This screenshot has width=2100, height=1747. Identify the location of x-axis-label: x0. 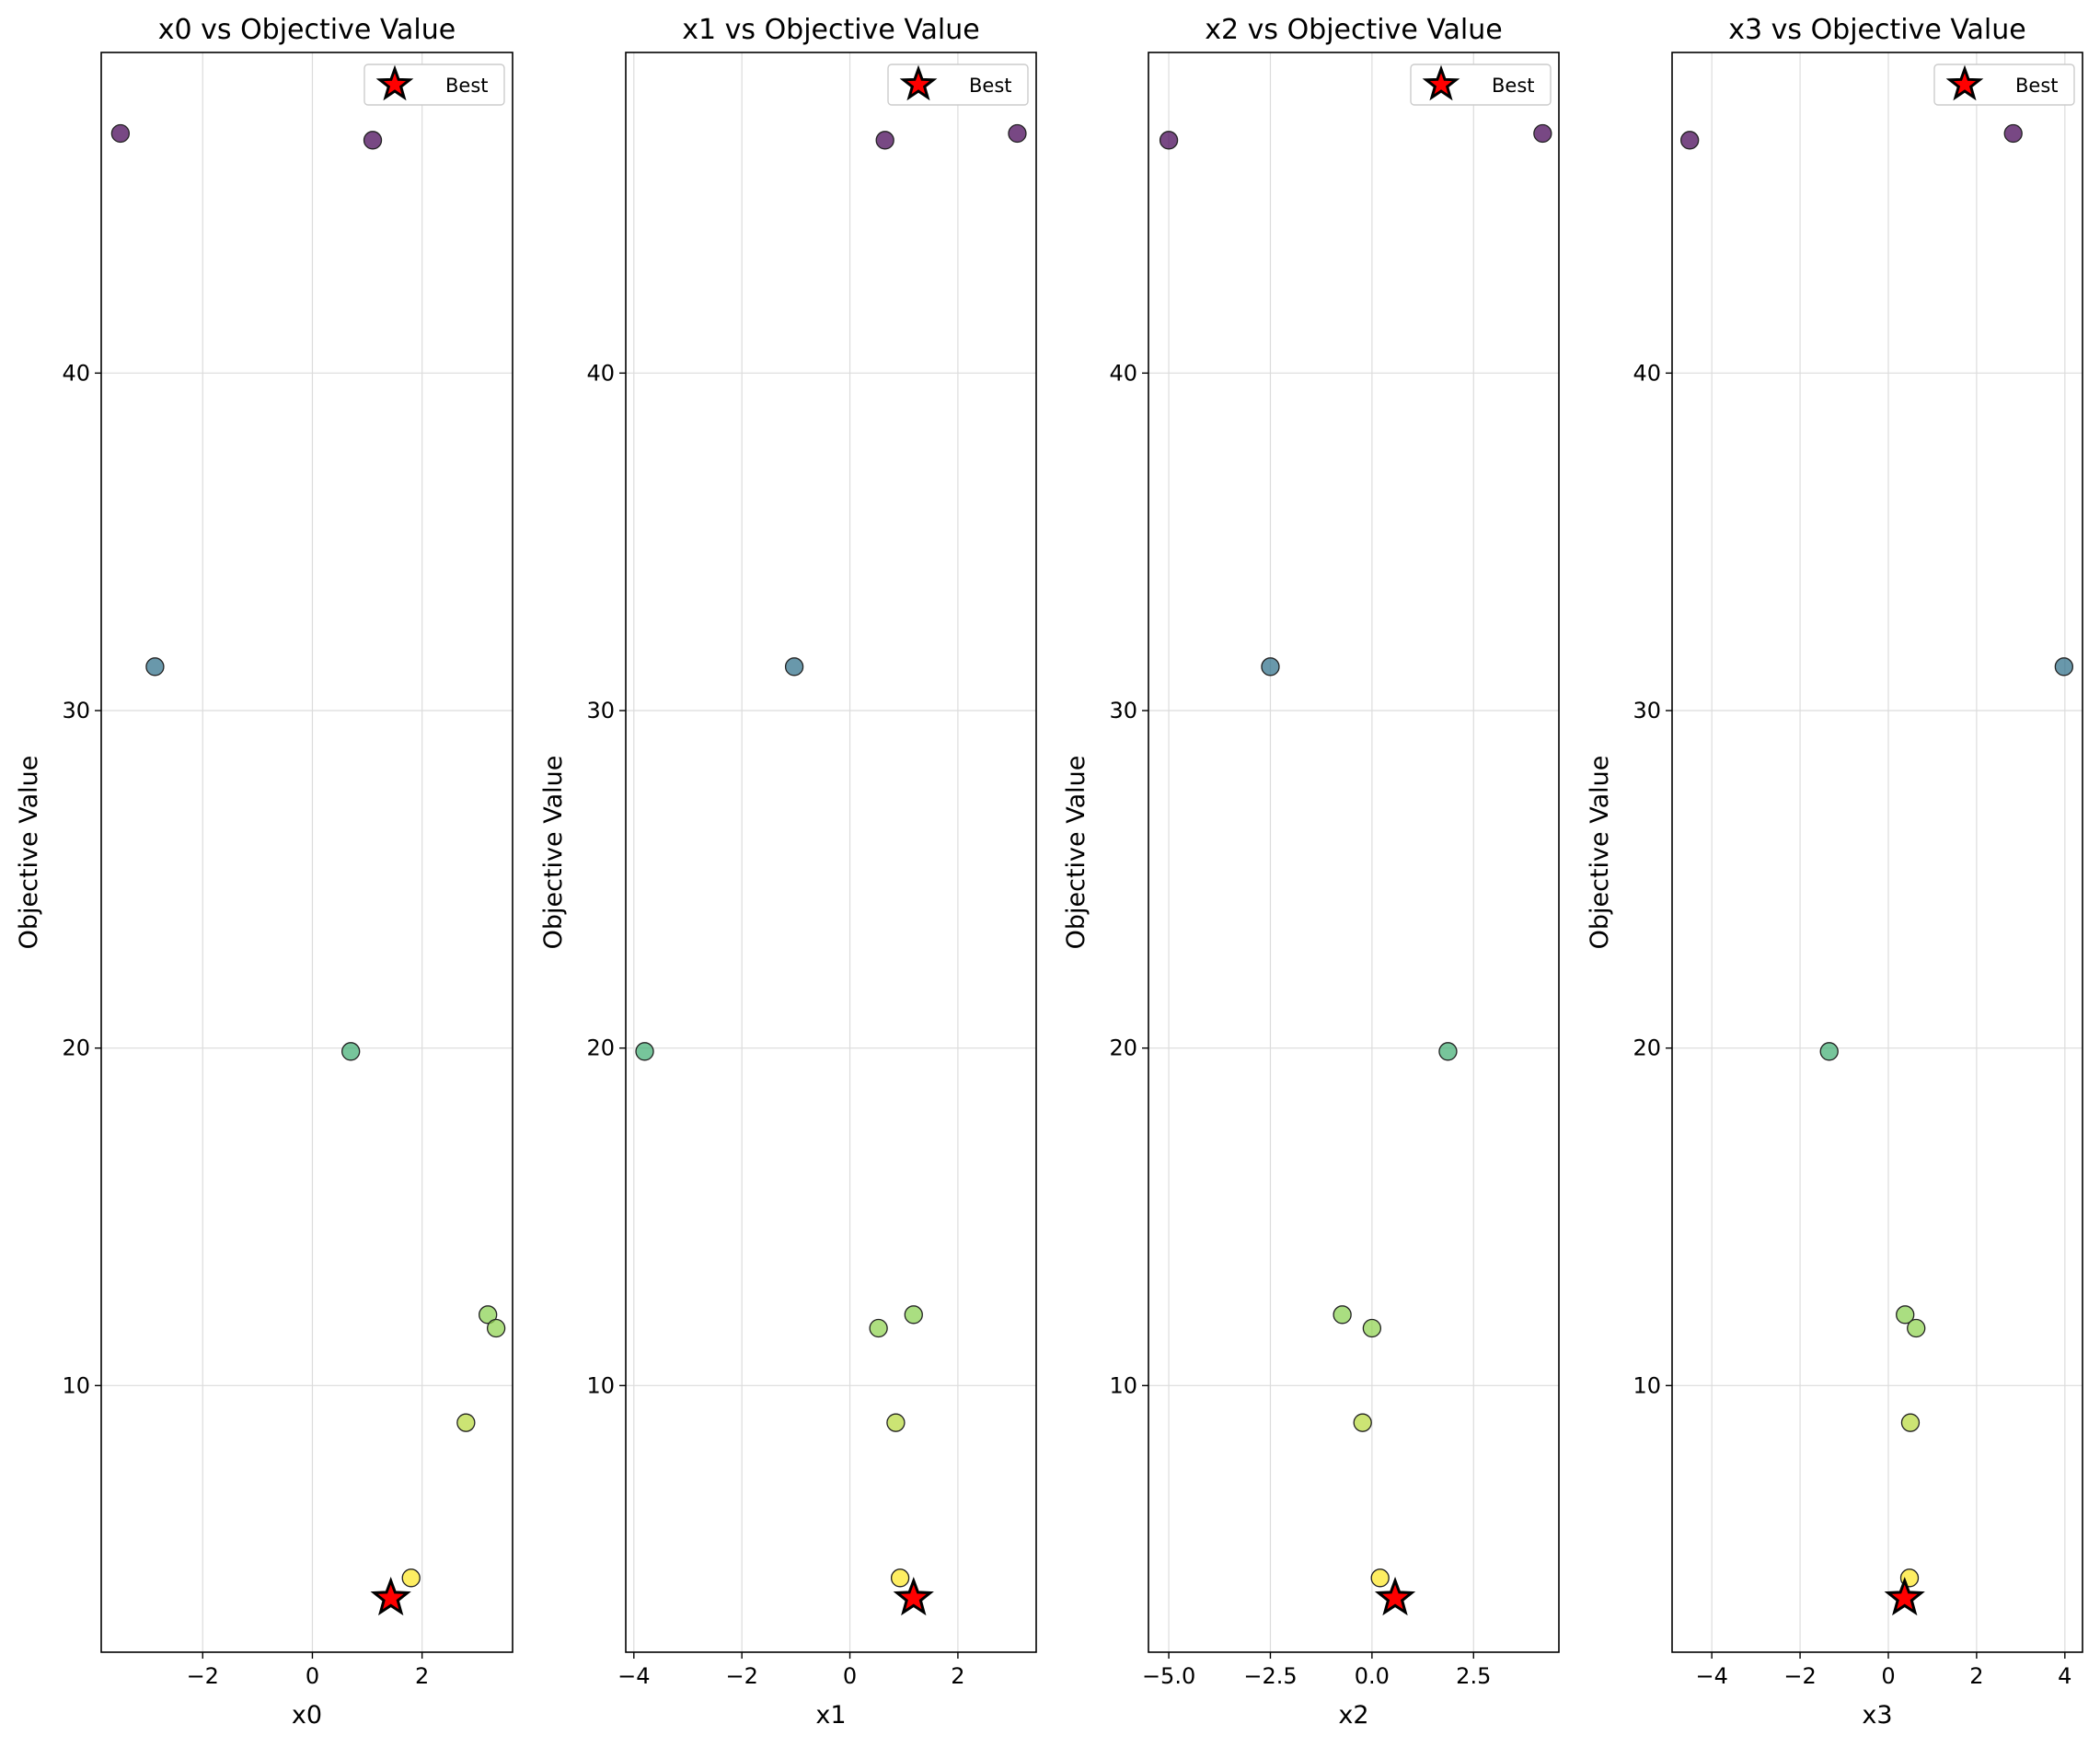
(307, 1715).